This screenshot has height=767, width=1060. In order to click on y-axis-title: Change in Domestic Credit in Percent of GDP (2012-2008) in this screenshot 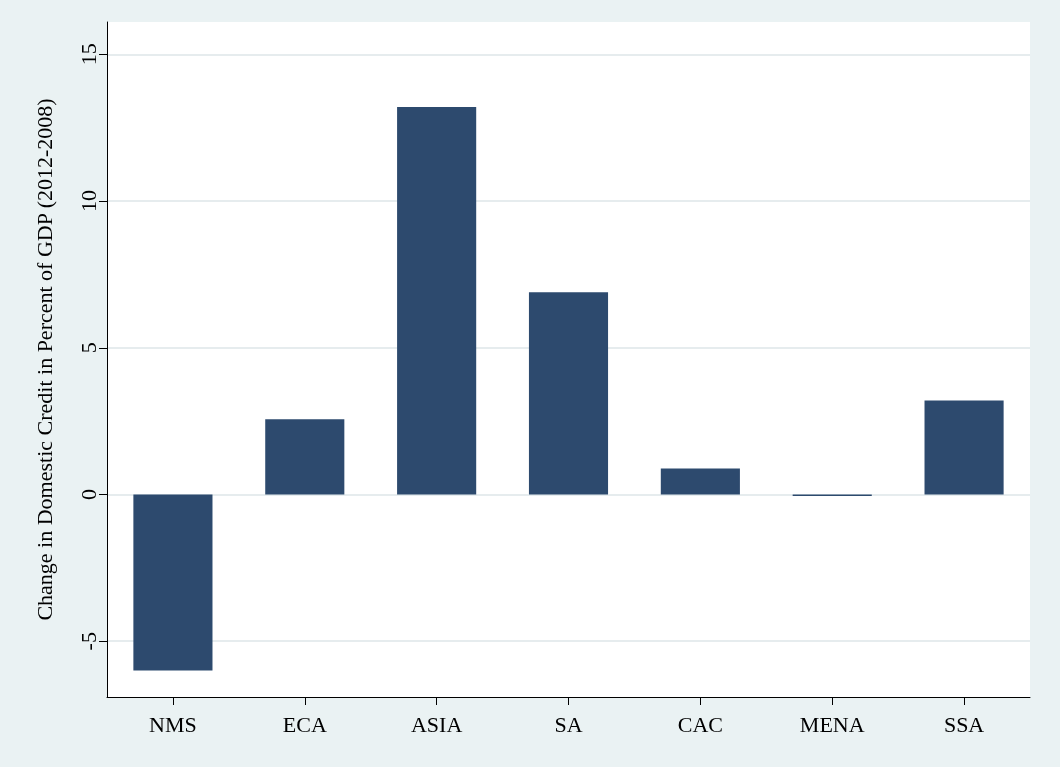, I will do `click(44, 359)`.